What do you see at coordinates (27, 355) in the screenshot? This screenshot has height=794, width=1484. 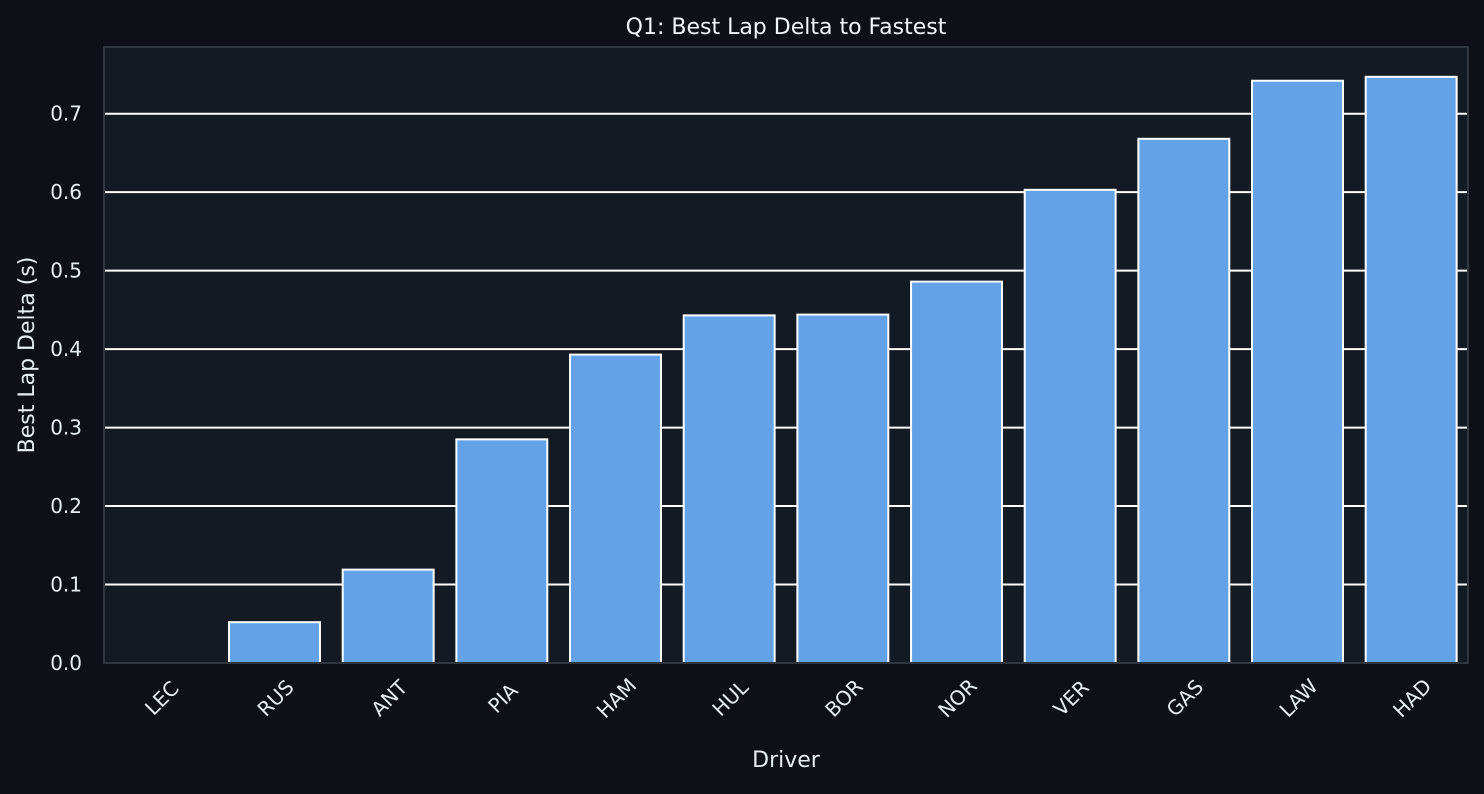 I see `y-axis-label: Best Lap Delta (s)` at bounding box center [27, 355].